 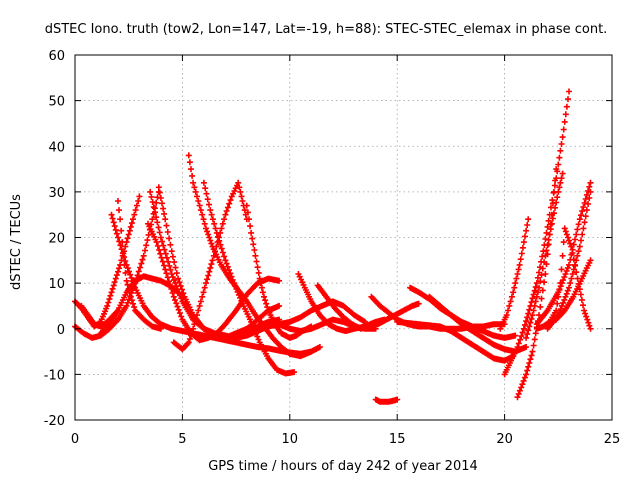 What do you see at coordinates (56, 193) in the screenshot?
I see `y-tick-label: 30` at bounding box center [56, 193].